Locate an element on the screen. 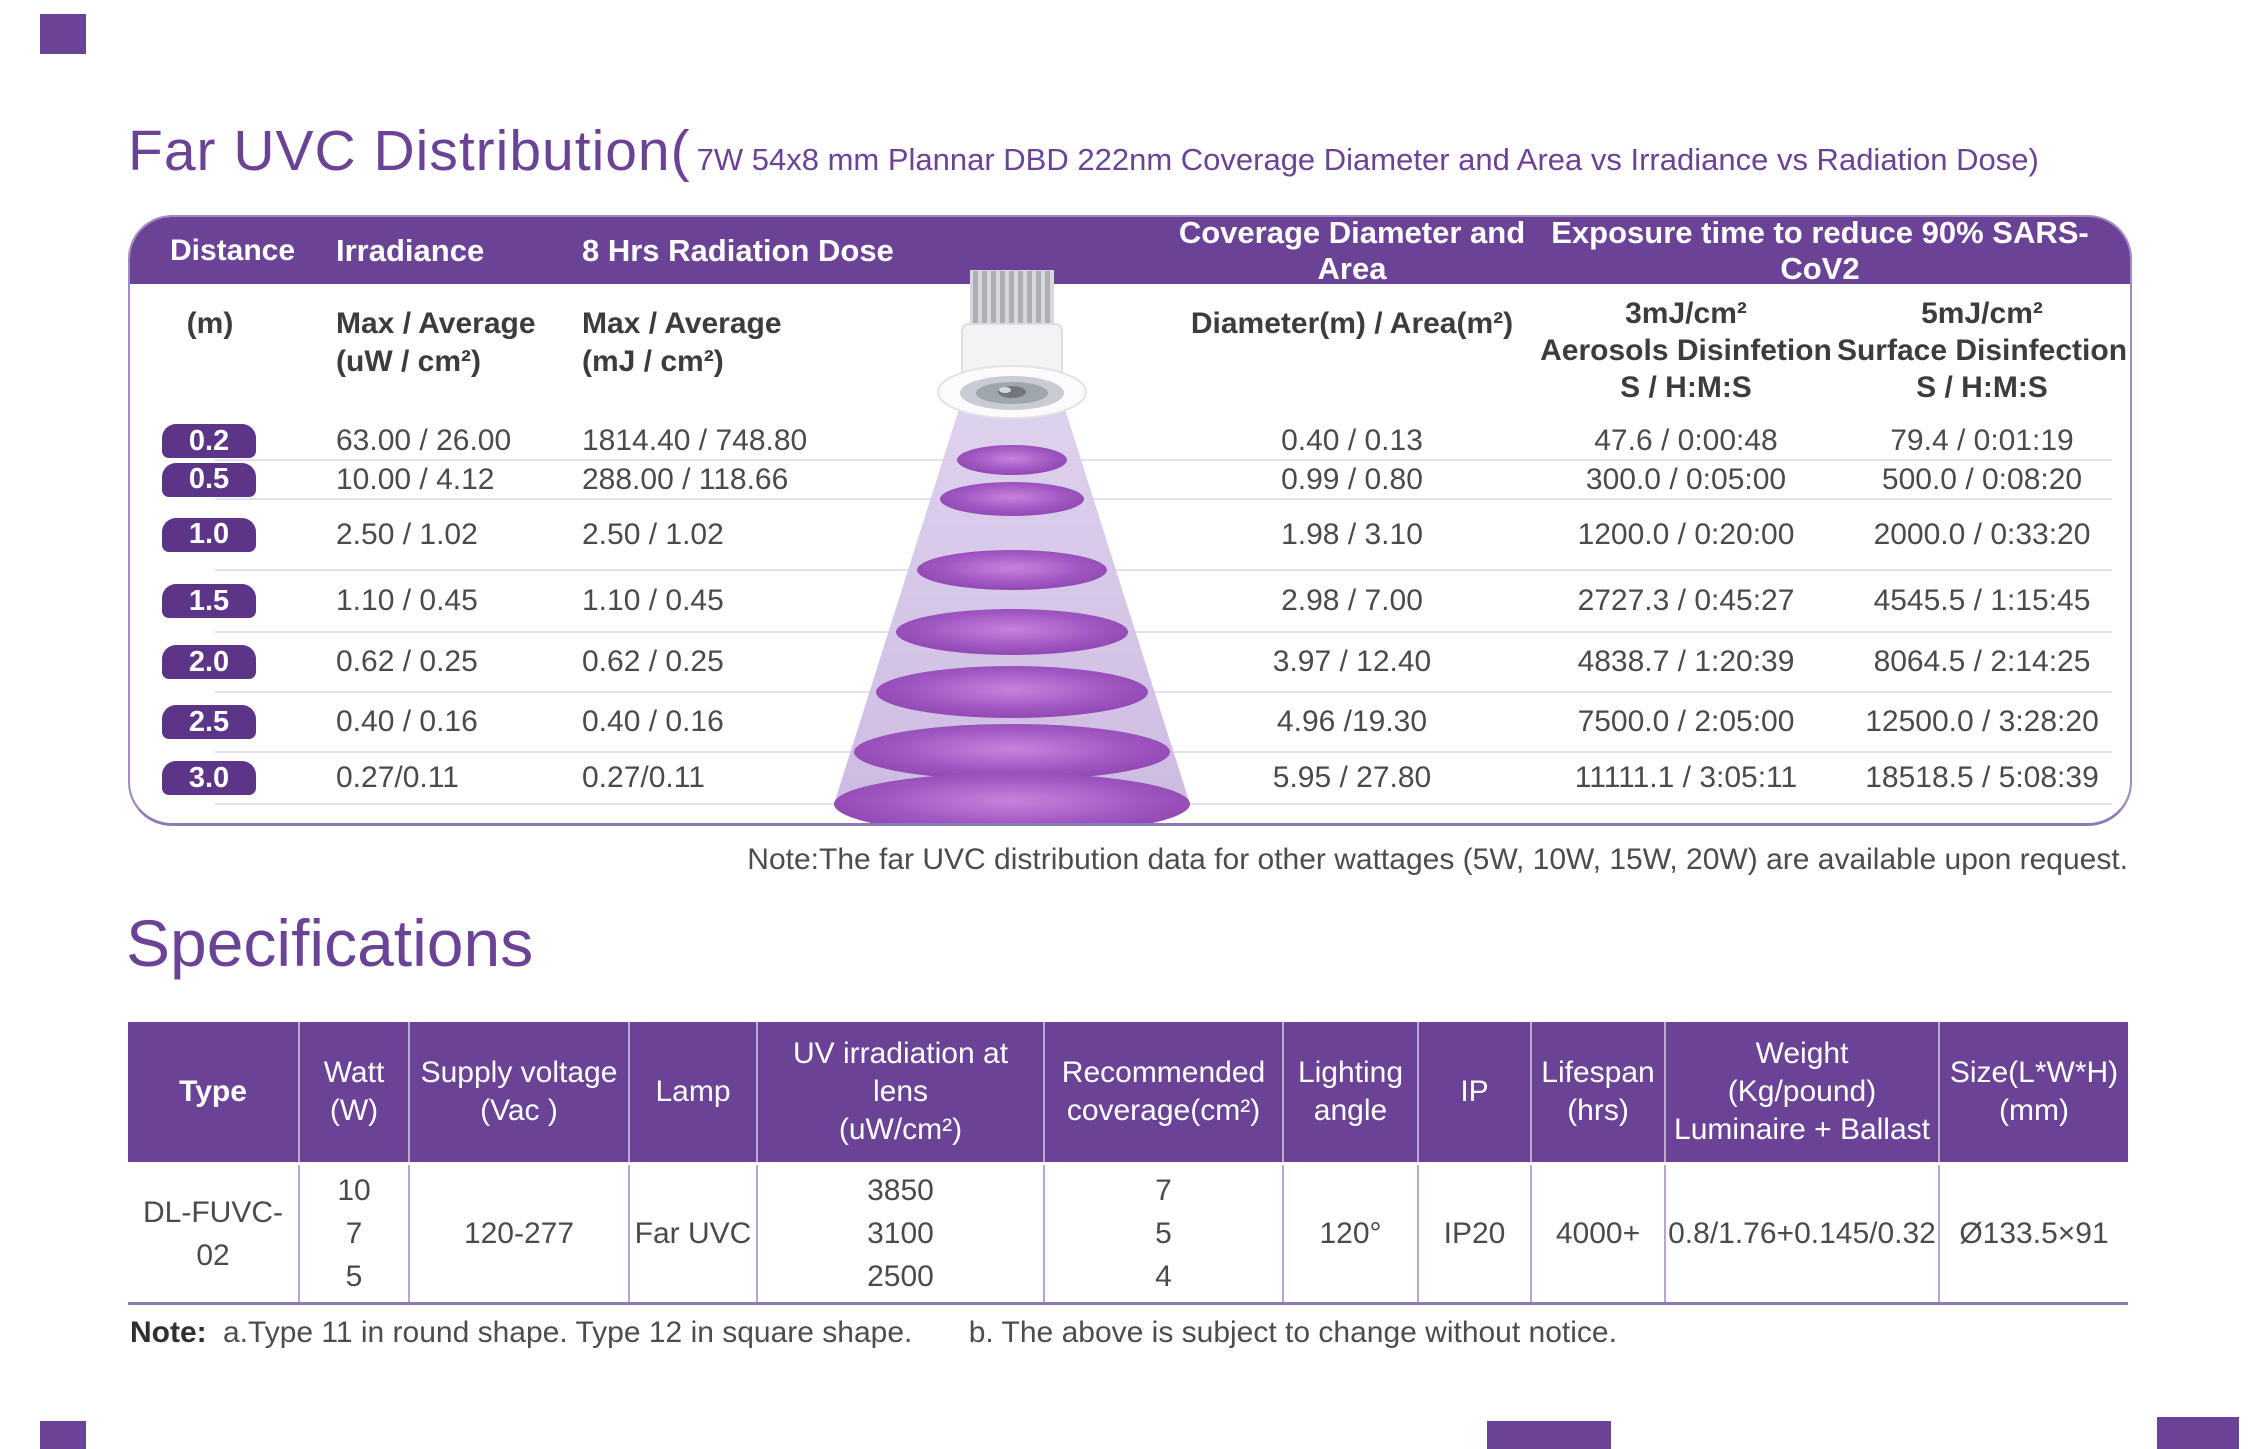 This screenshot has height=1449, width=2250. aerosols-time-value: 300.0 / 0:05:00 is located at coordinates (1686, 479).